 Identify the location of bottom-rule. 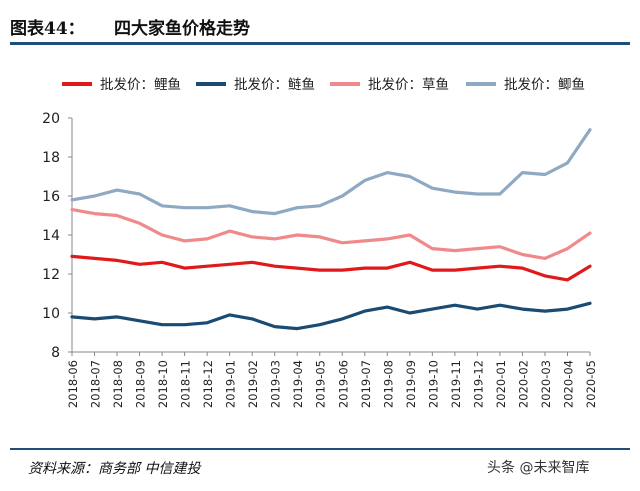
(320, 449).